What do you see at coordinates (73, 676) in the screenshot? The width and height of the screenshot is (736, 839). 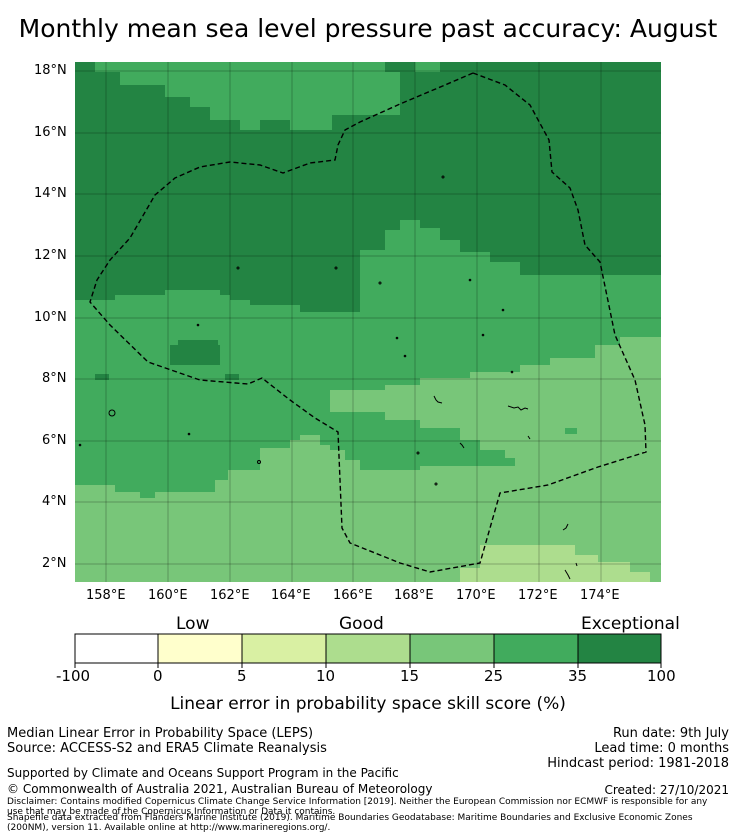 I see `colorbar-tick: -100` at bounding box center [73, 676].